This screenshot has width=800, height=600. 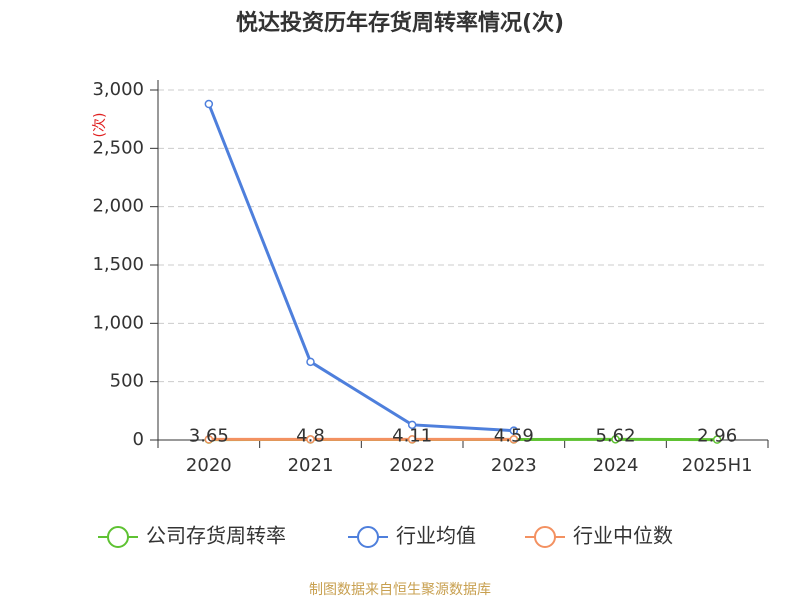 I want to click on source-note: 制图数据来自恒生聚源数据库, so click(x=400, y=590).